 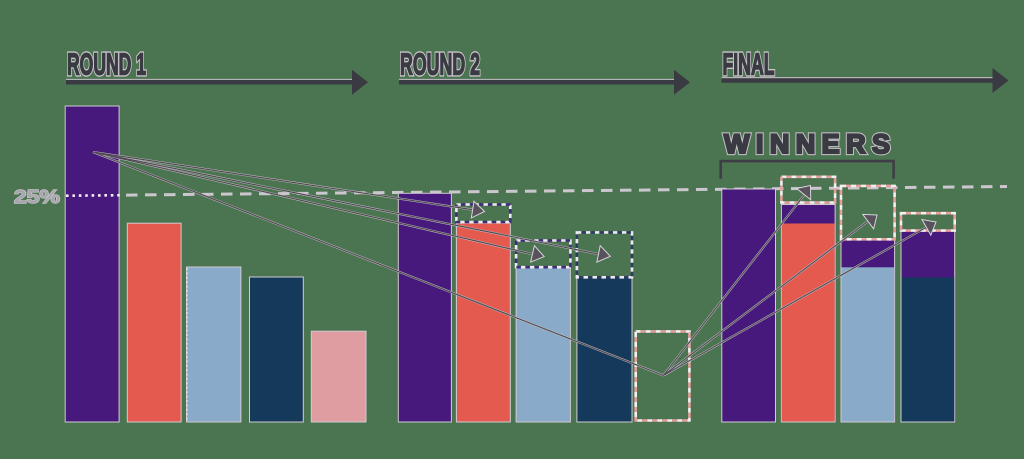 What do you see at coordinates (37, 197) in the screenshot?
I see `svg-text: 25%` at bounding box center [37, 197].